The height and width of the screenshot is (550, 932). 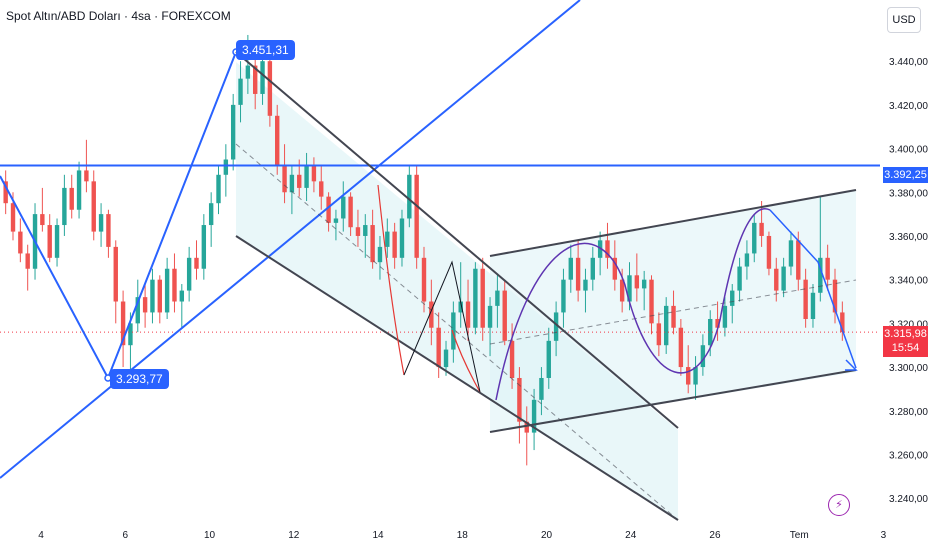 I want to click on x-tick-label: 14, so click(x=378, y=535).